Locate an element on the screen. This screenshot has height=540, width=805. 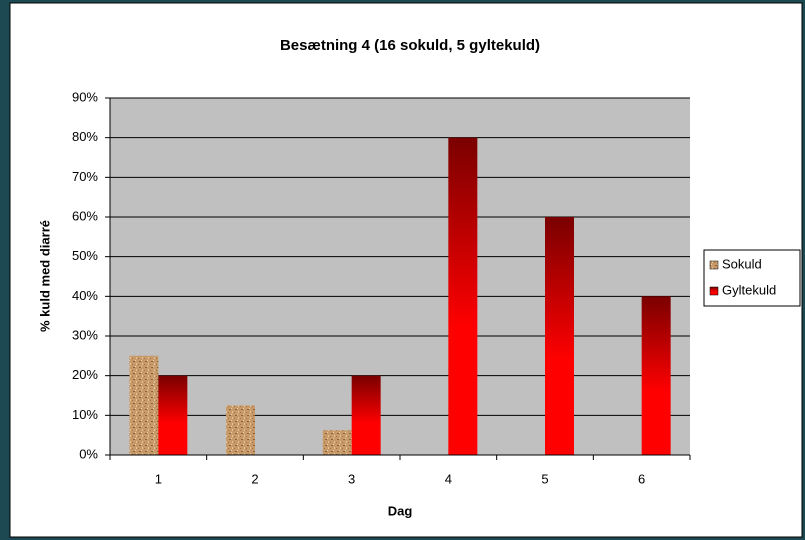
y-axis-title: % kuld med diarré is located at coordinates (44, 276).